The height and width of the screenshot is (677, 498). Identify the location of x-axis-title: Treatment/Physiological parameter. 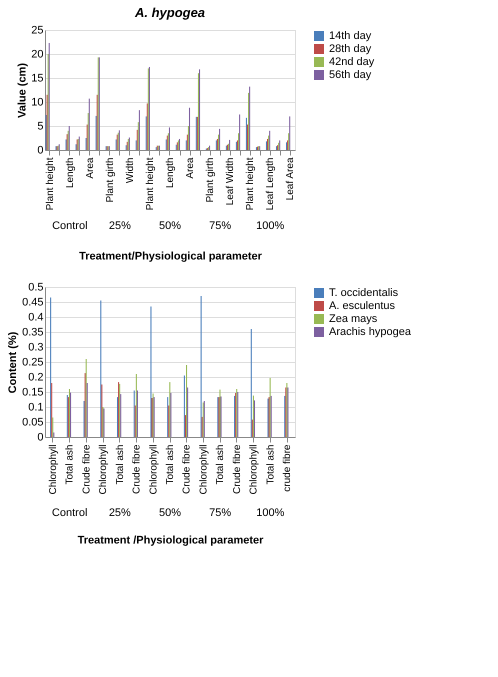
(171, 256).